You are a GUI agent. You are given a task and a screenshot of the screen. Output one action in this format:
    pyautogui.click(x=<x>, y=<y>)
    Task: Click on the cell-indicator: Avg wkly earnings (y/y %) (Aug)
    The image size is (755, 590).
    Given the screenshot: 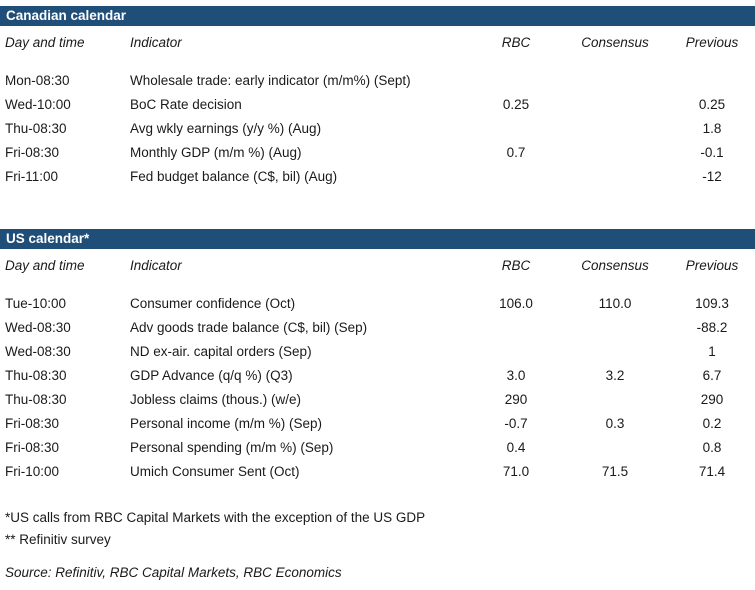 What is the action you would take?
    pyautogui.click(x=226, y=128)
    